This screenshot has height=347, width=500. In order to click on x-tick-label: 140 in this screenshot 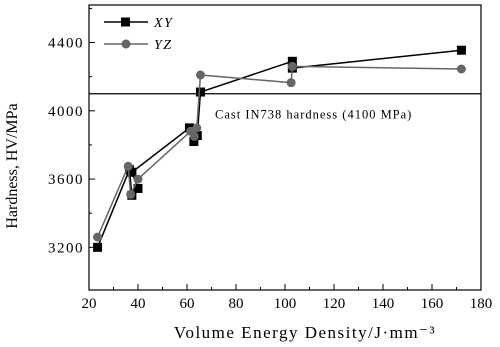, I will do `click(383, 304)`.